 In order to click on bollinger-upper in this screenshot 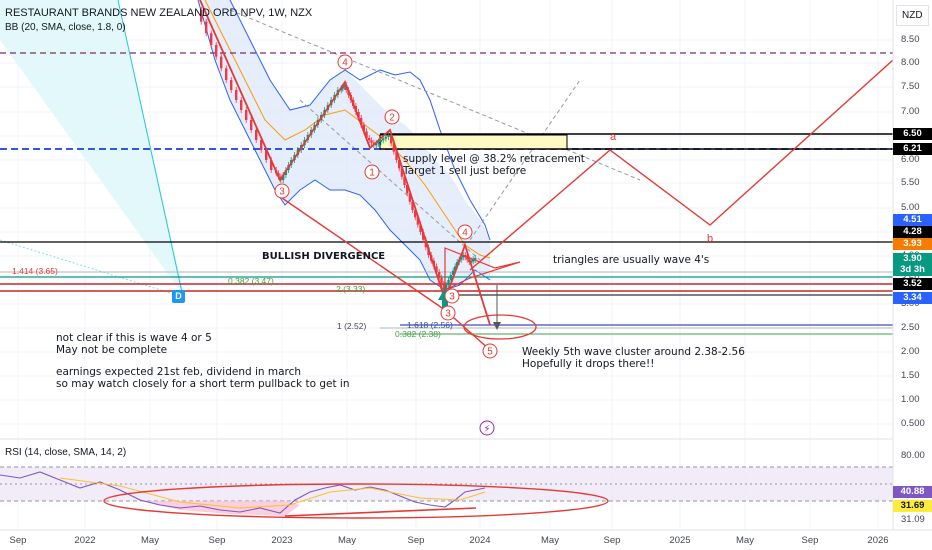, I will do `click(360, 120)`.